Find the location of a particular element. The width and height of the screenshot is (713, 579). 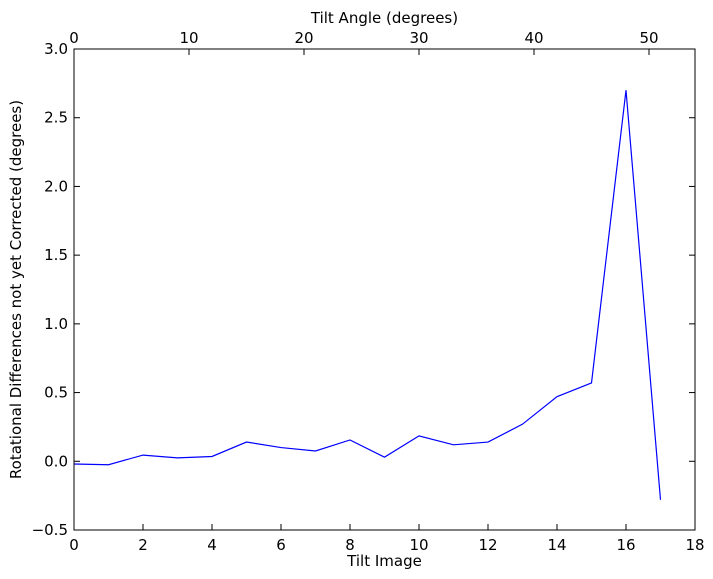

x-tick-label: 0 is located at coordinates (74, 545).